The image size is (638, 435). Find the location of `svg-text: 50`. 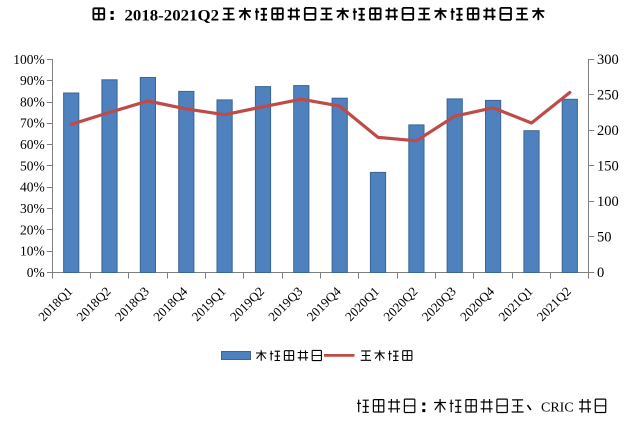

svg-text: 50 is located at coordinates (604, 238).